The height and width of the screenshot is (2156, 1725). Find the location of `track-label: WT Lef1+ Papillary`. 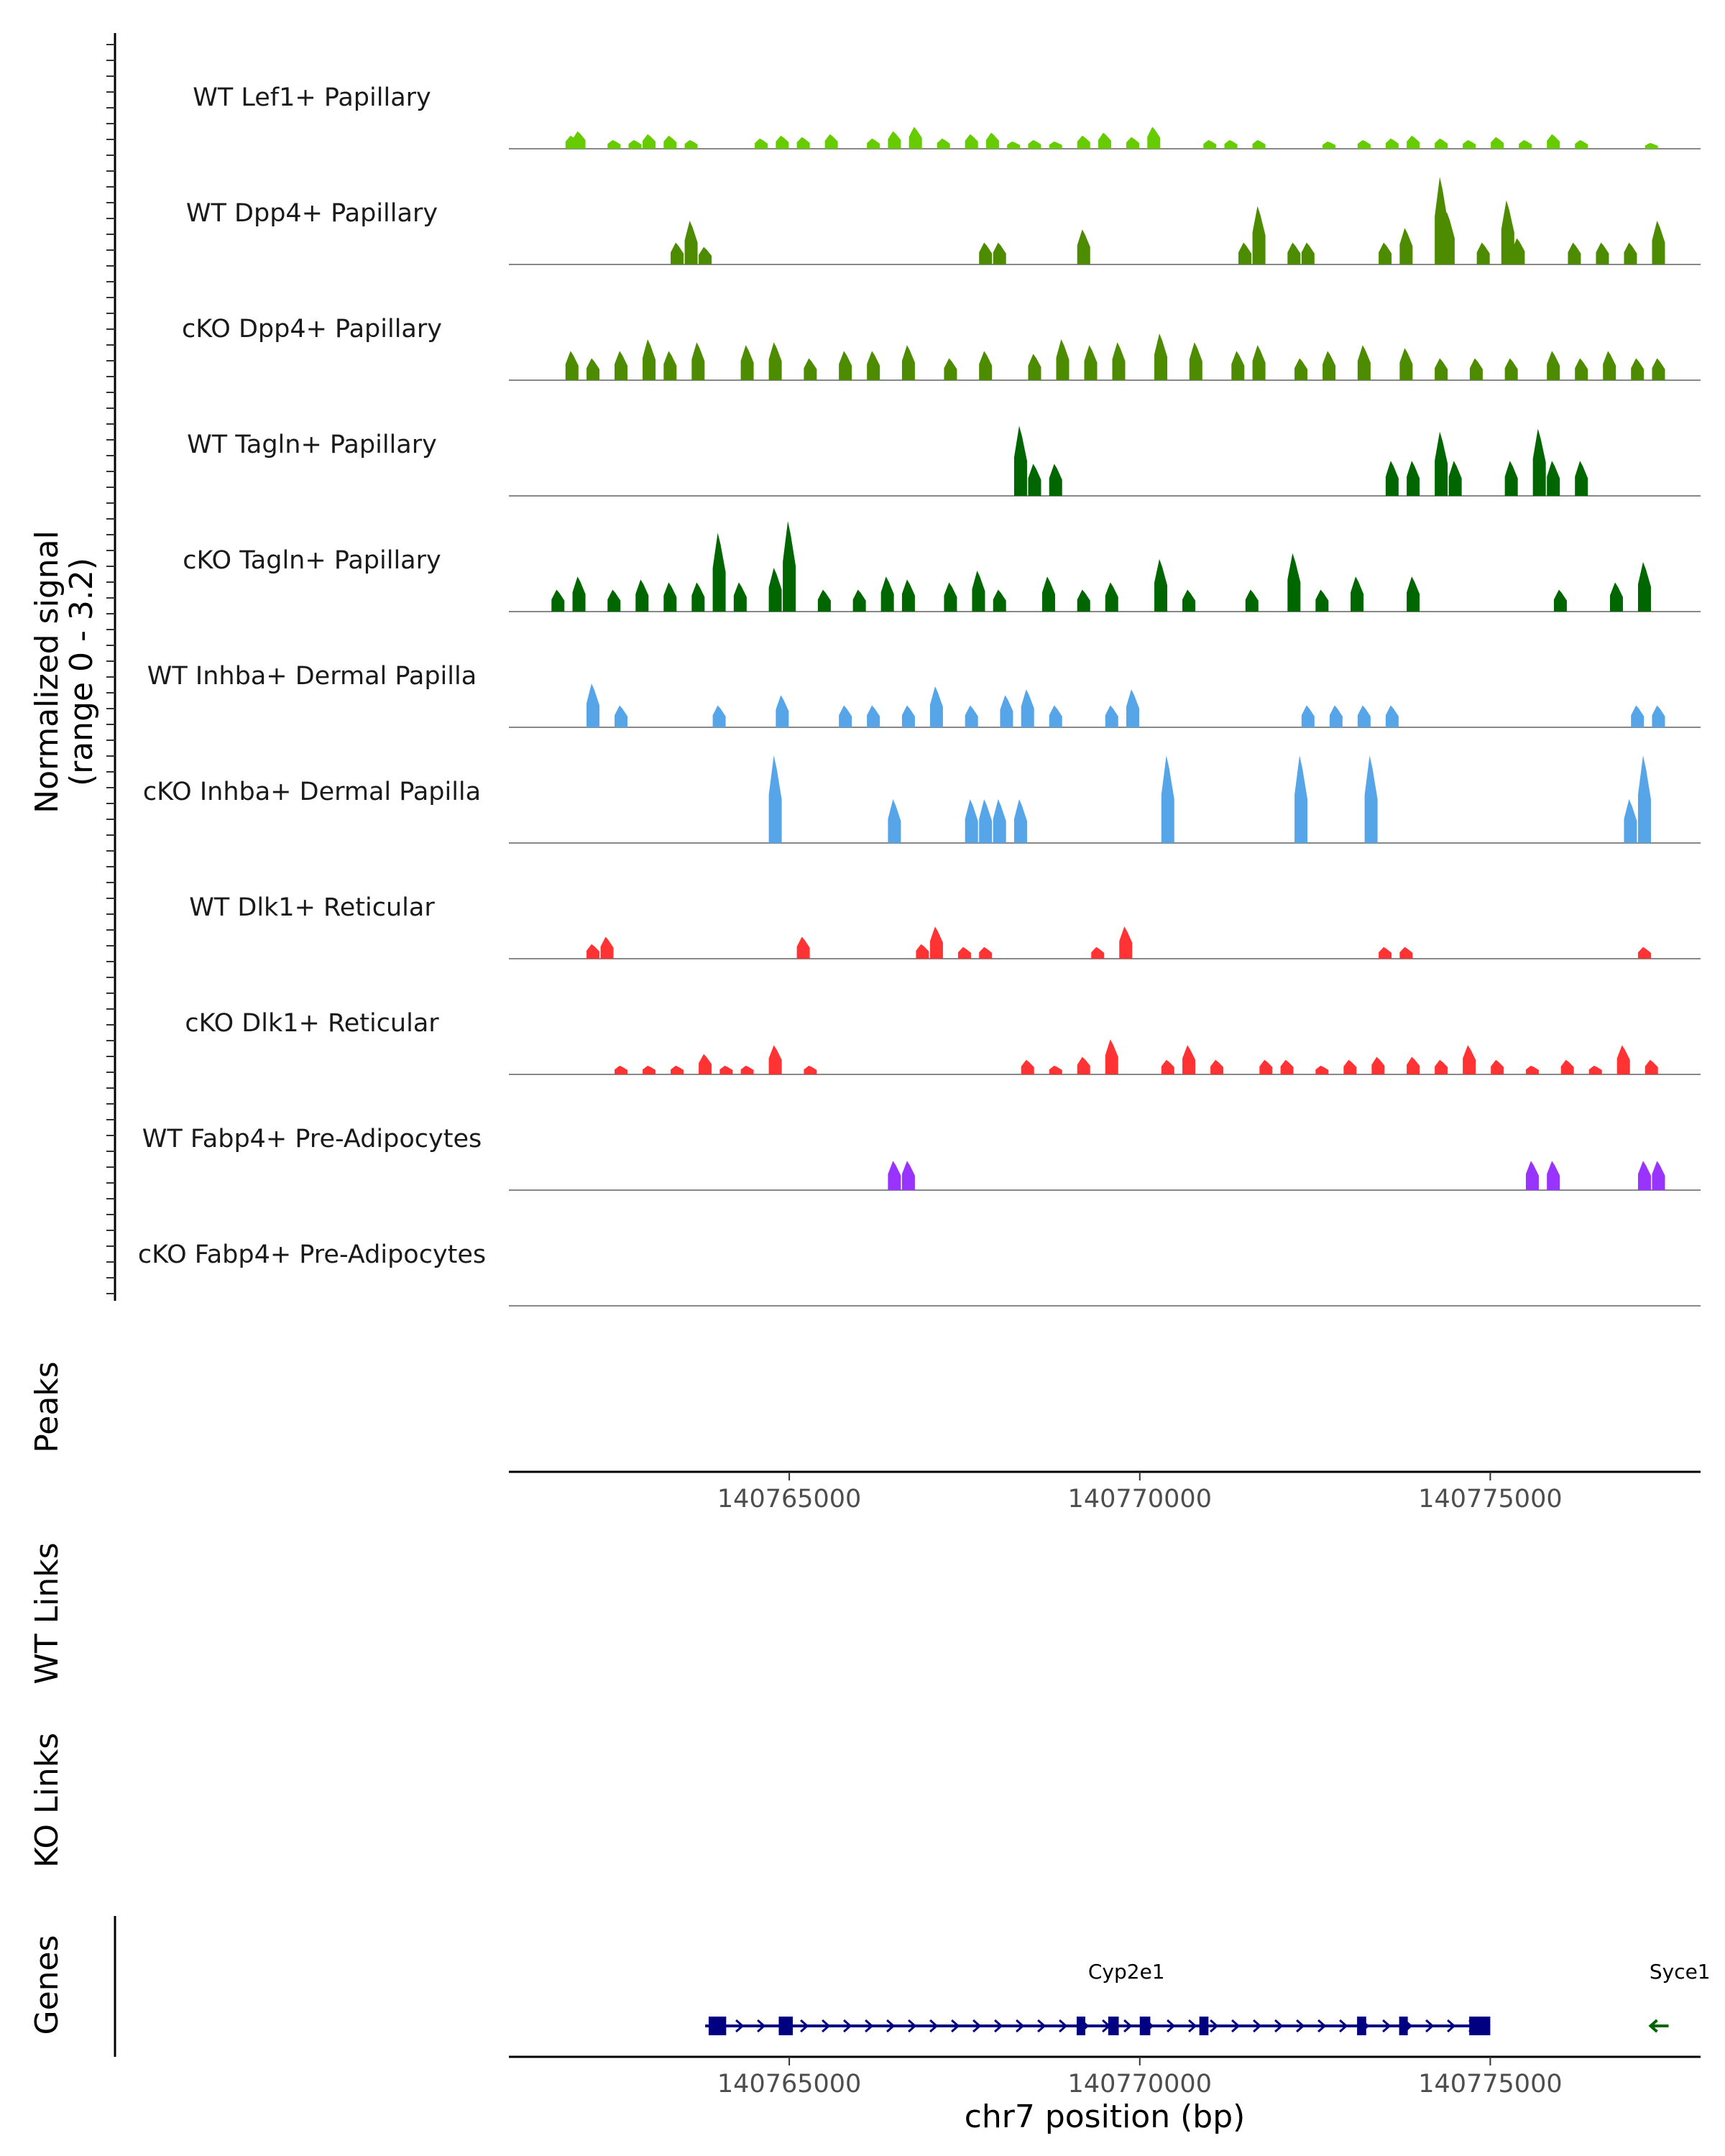

track-label: WT Lef1+ Papillary is located at coordinates (312, 98).